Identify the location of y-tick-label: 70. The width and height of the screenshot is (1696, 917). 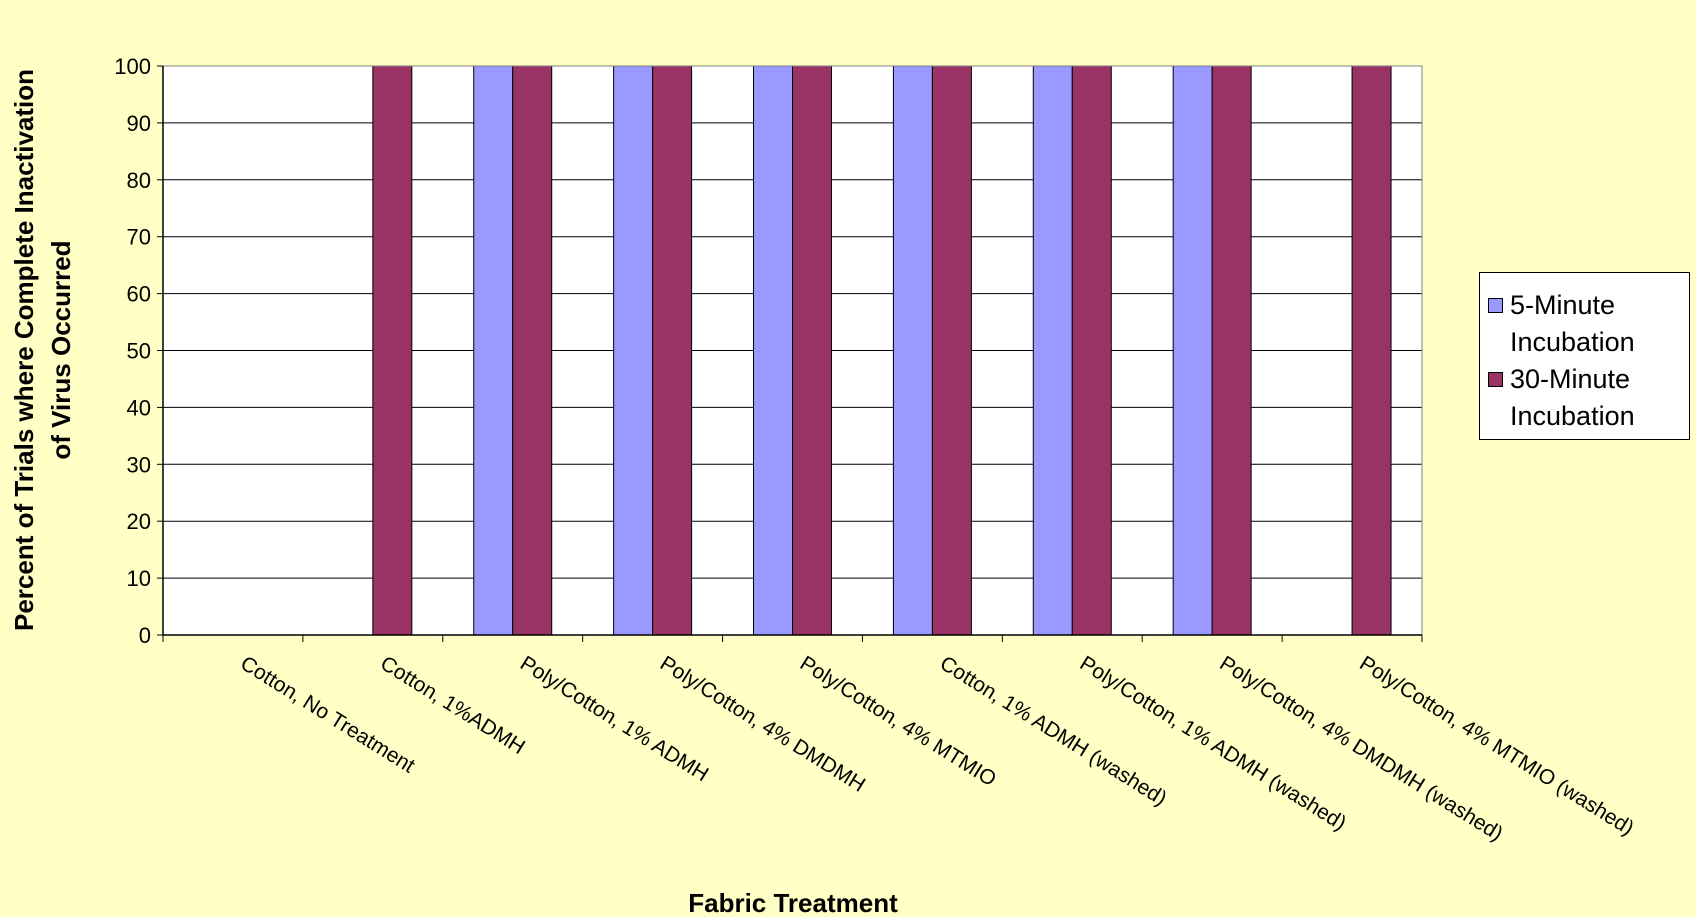
(139, 237).